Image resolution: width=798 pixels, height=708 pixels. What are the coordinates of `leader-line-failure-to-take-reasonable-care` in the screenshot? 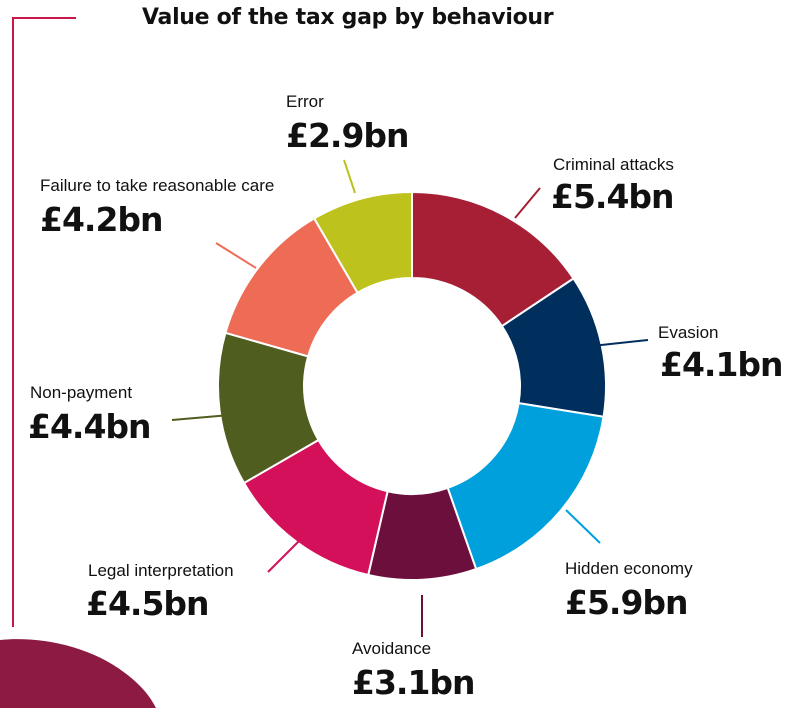 It's located at (236, 255).